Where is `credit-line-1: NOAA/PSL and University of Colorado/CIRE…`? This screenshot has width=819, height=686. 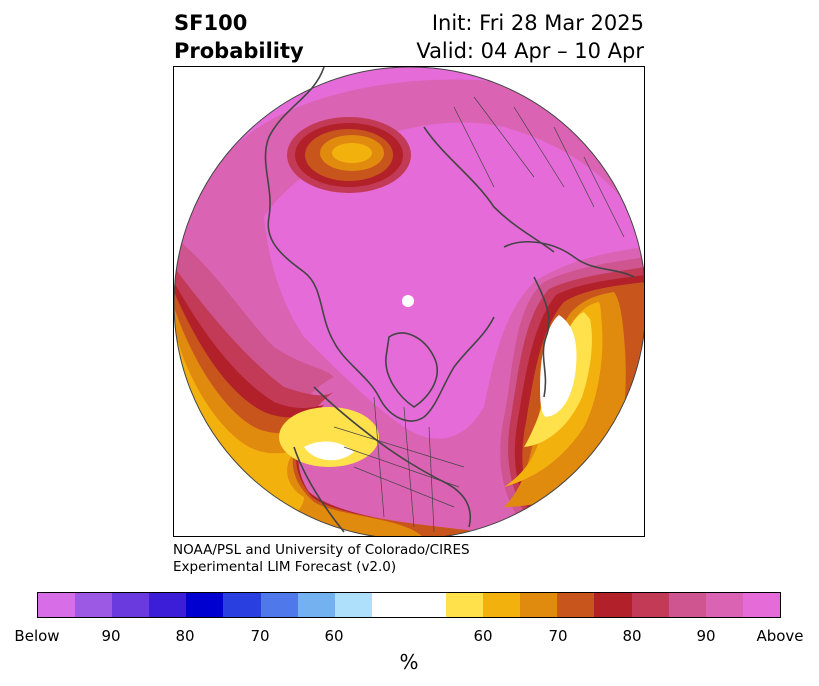
credit-line-1: NOAA/PSL and University of Colorado/CIRE… is located at coordinates (321, 550).